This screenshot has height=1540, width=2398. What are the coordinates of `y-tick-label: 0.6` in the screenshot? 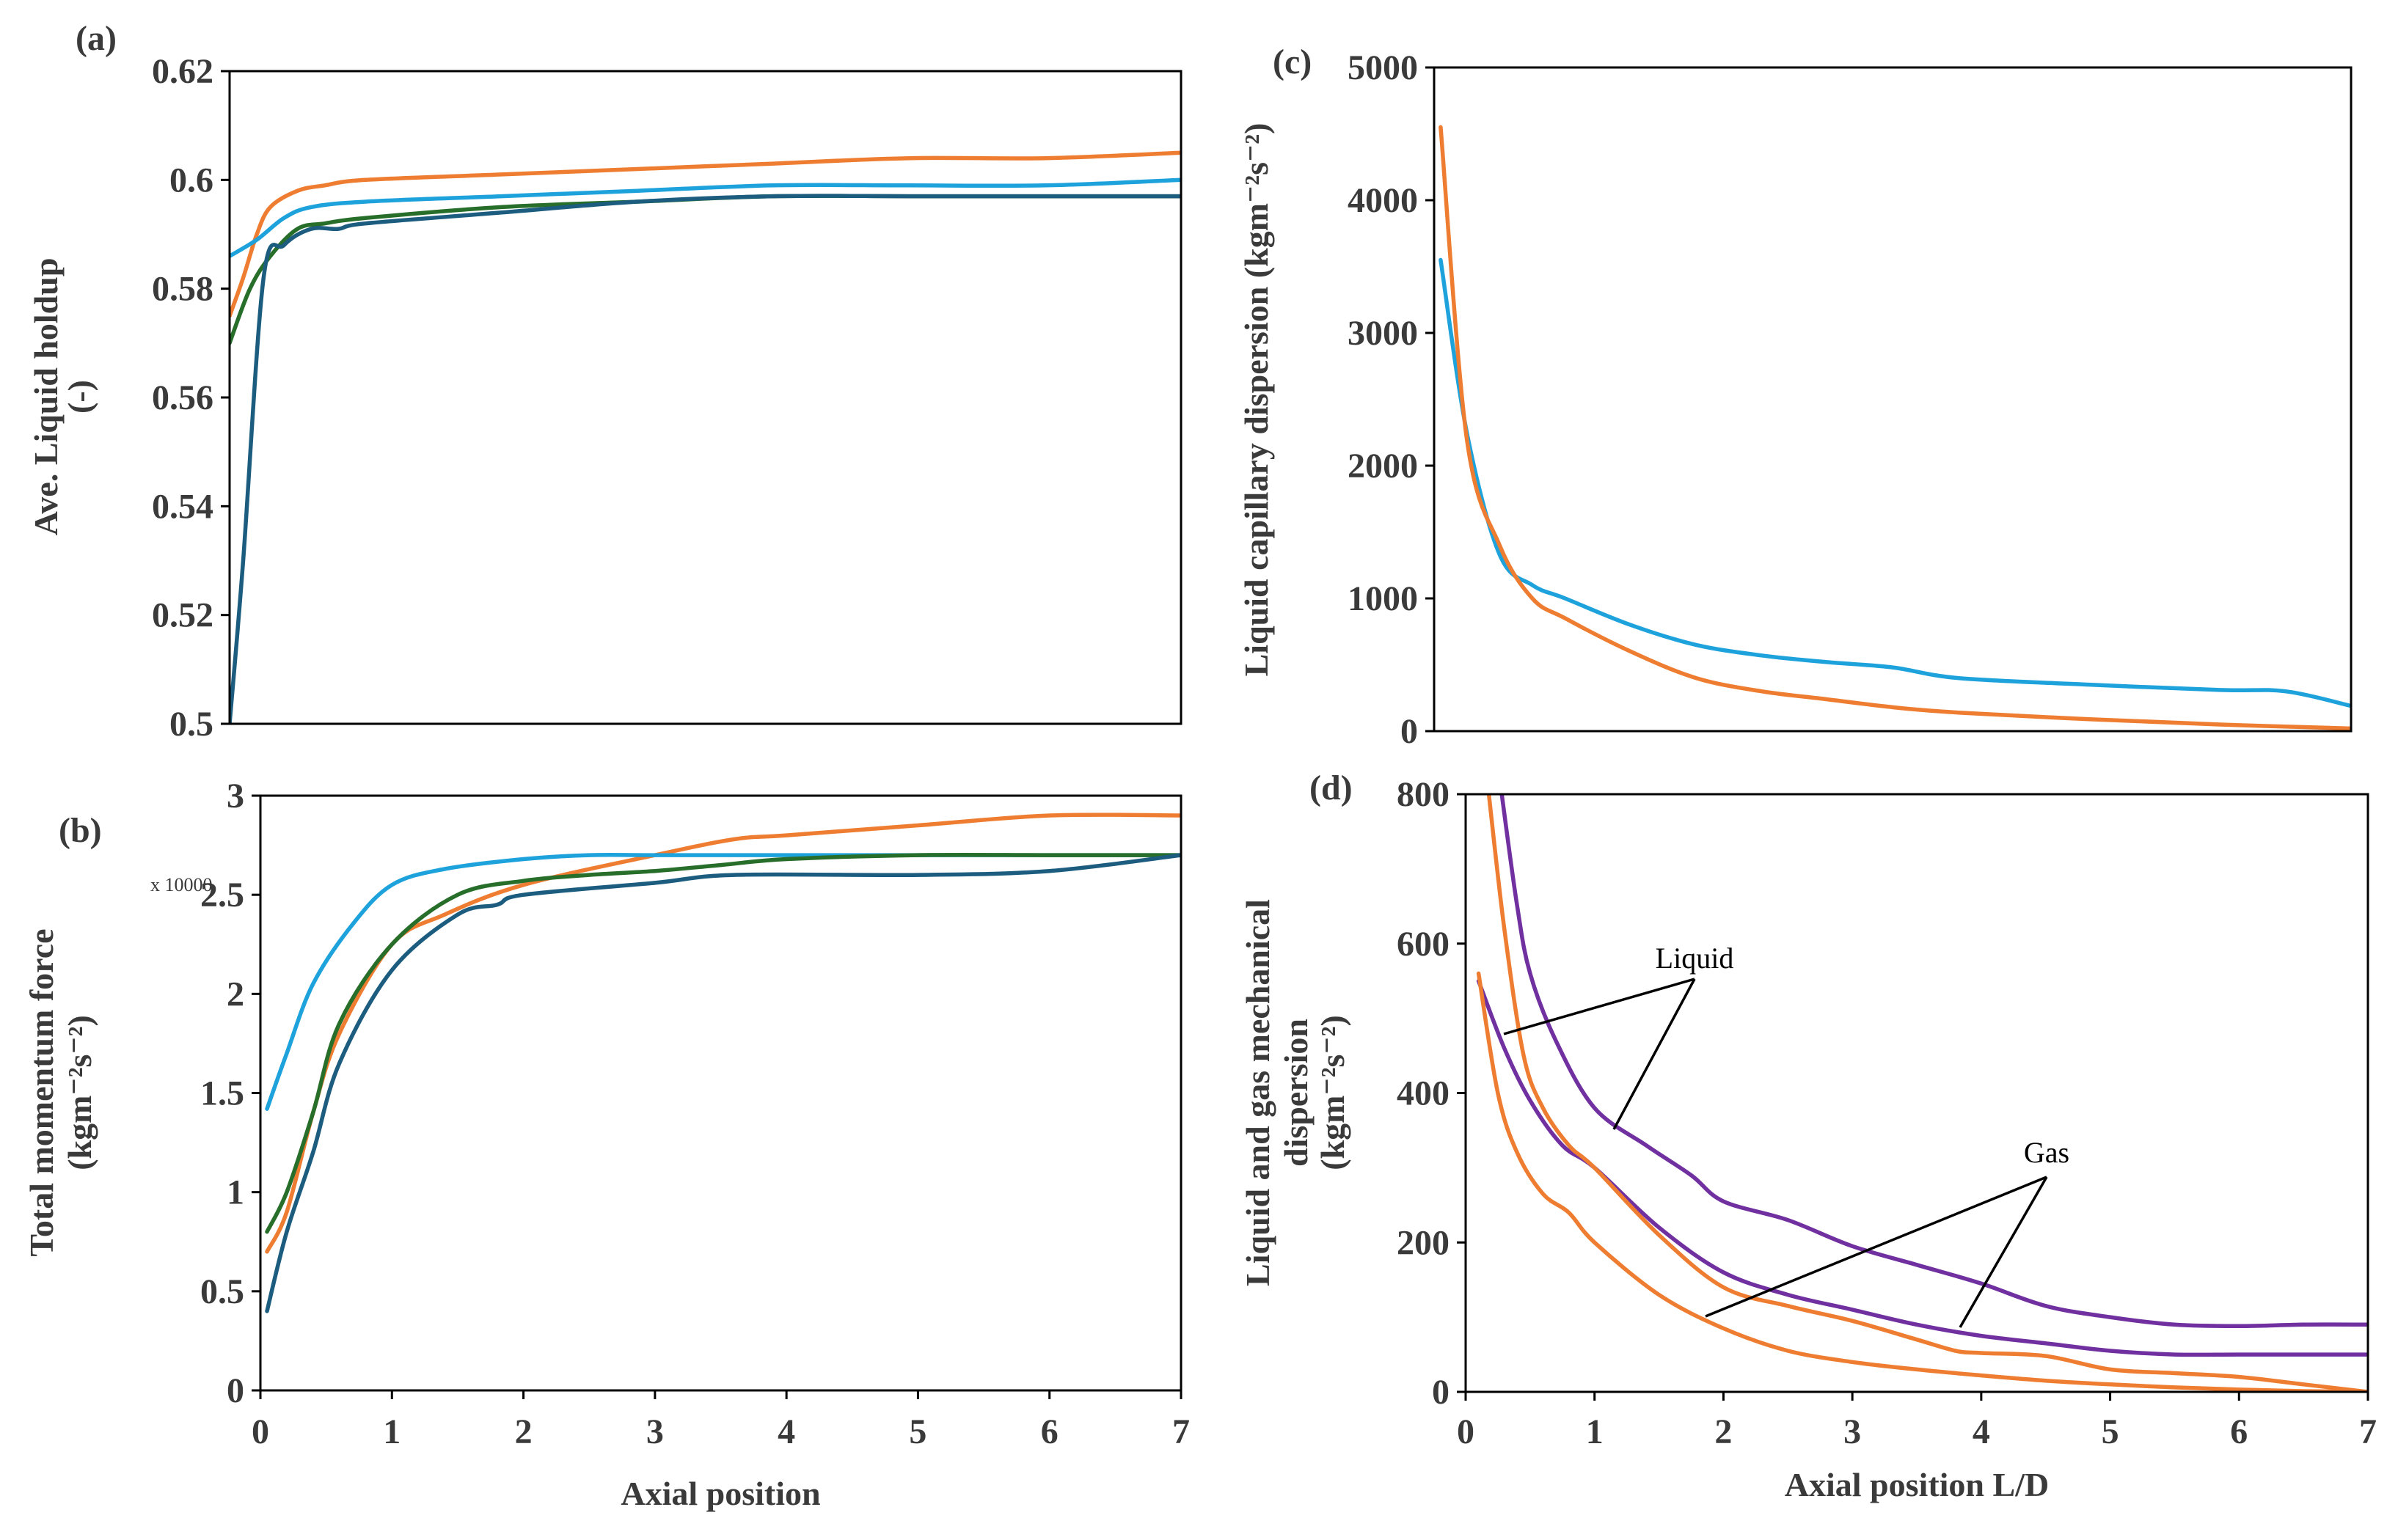 It's located at (191, 180).